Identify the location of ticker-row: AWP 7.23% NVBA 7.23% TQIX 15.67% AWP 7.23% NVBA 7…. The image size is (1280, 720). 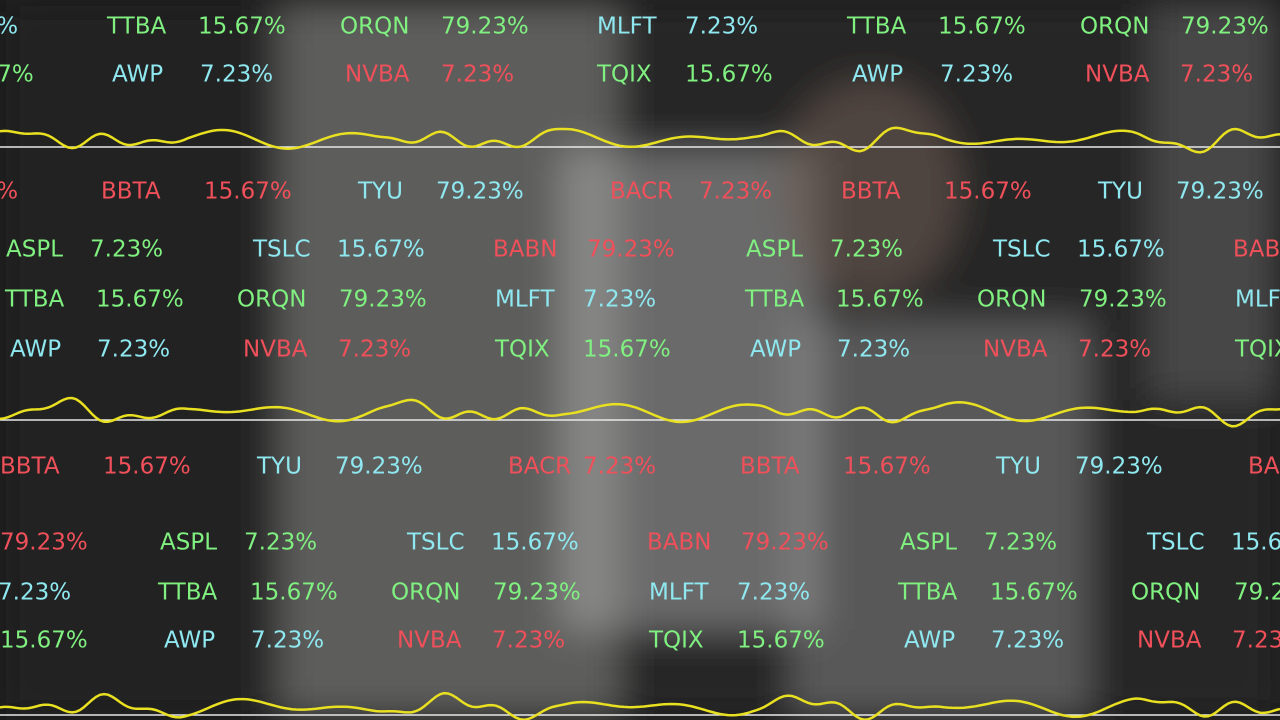
(645, 350).